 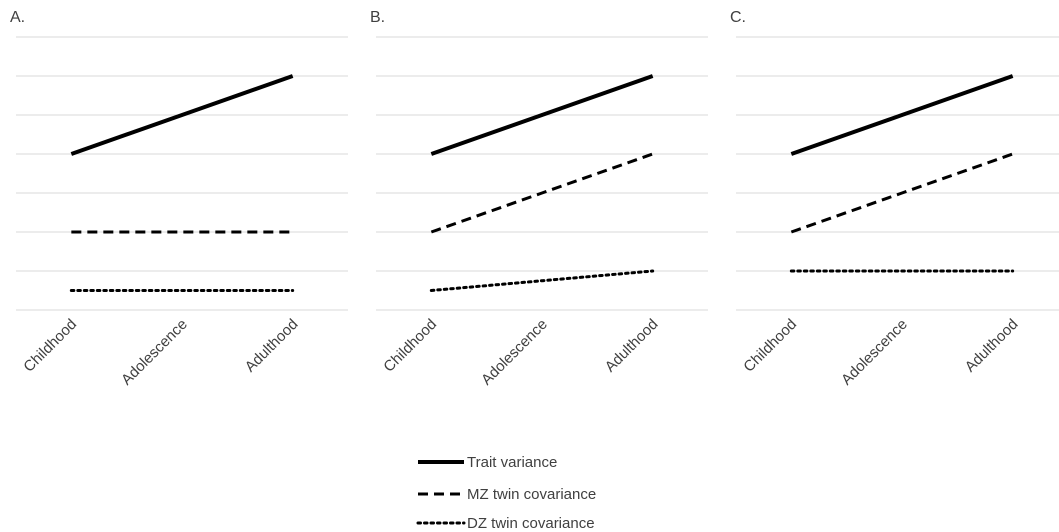 I want to click on panel-title: A., so click(x=17, y=17).